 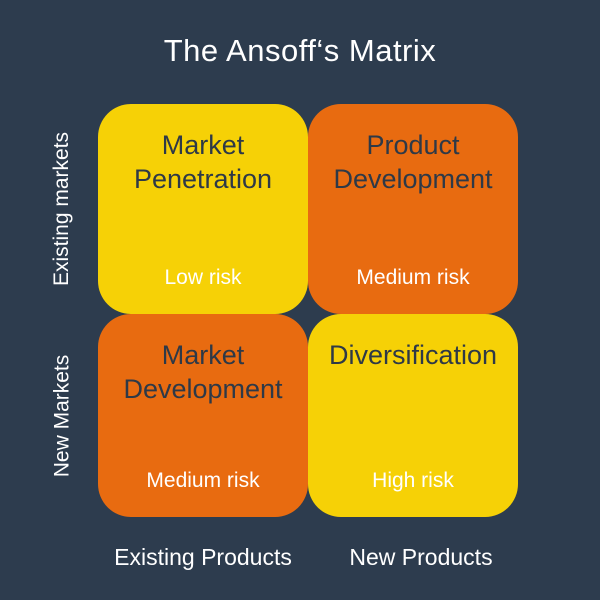 What do you see at coordinates (203, 372) in the screenshot?
I see `quadrant-title: Market Development` at bounding box center [203, 372].